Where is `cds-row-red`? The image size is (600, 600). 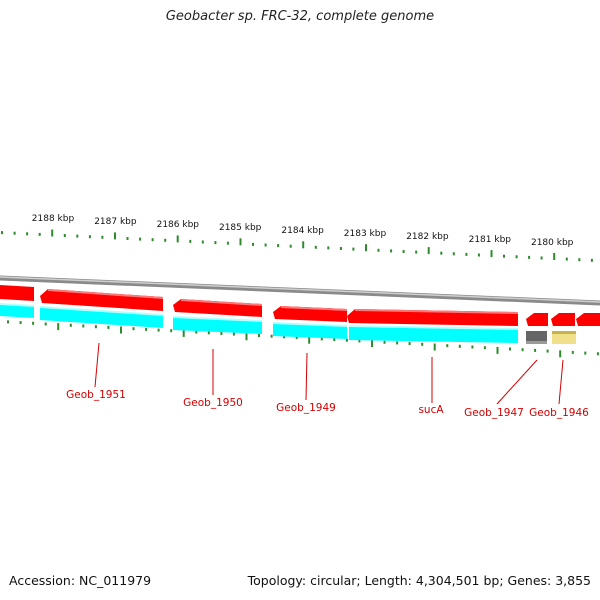
cds-row-red is located at coordinates (300, 305).